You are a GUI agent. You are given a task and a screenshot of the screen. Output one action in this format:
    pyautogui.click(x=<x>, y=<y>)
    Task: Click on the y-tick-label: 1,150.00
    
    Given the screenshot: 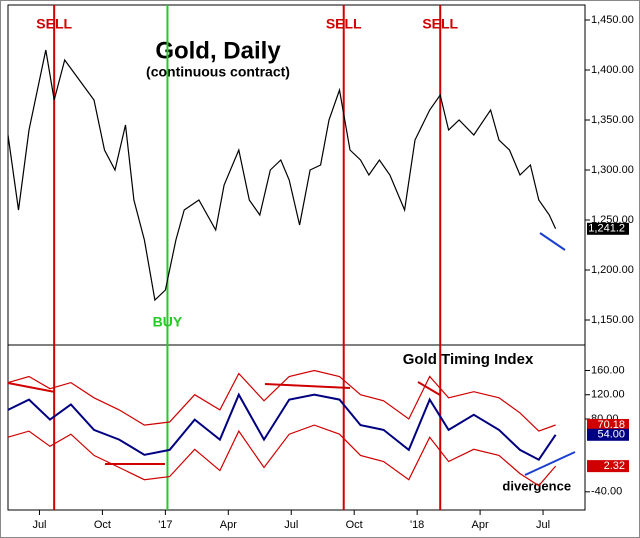 What is the action you would take?
    pyautogui.click(x=612, y=320)
    